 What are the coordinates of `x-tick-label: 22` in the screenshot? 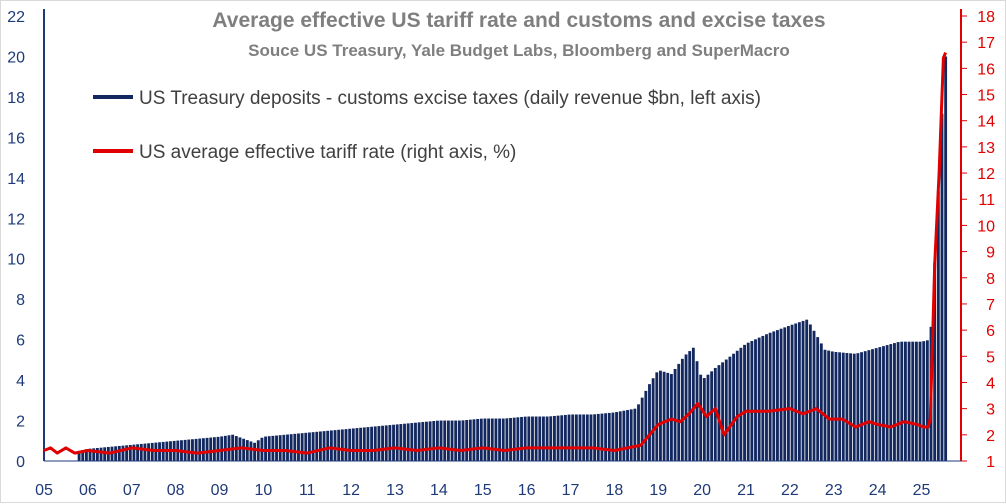 It's located at (790, 490).